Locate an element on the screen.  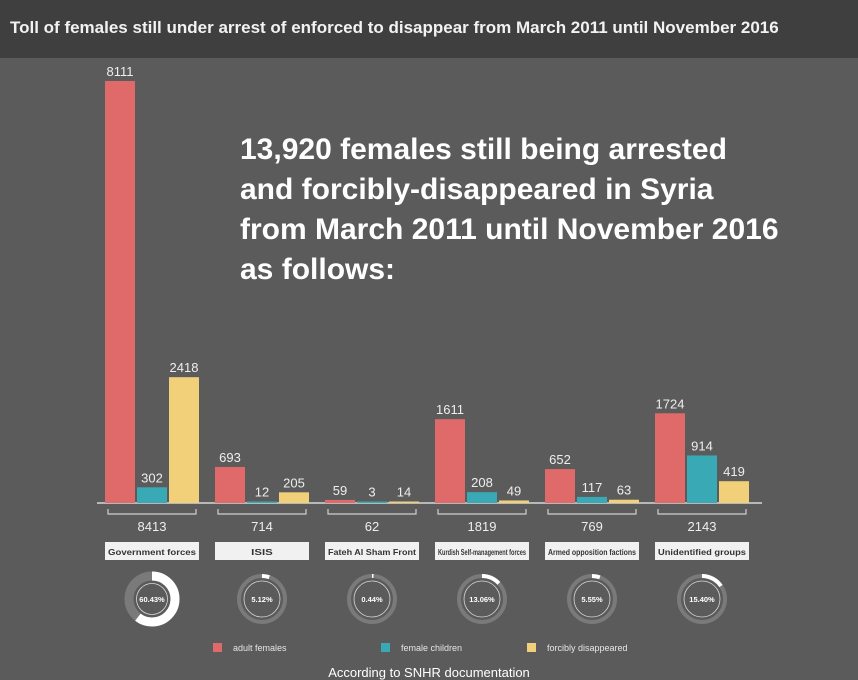
bar-value-label: 49 is located at coordinates (514, 490).